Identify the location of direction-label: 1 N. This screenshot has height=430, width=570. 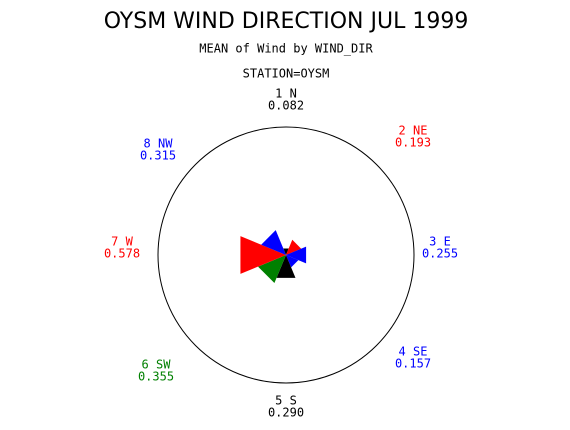
(286, 94).